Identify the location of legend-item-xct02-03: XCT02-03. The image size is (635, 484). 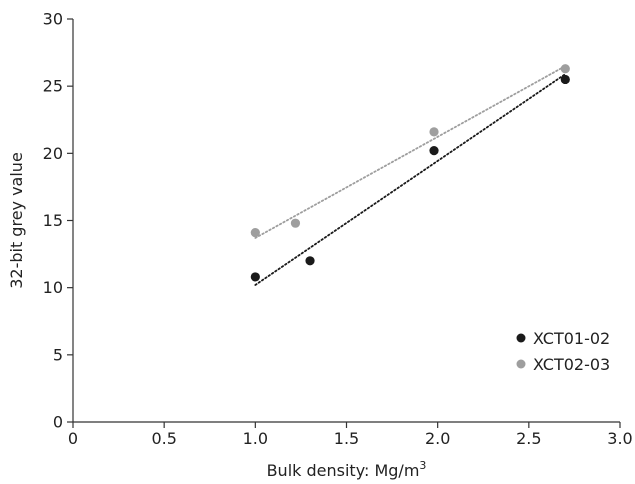
(563, 364).